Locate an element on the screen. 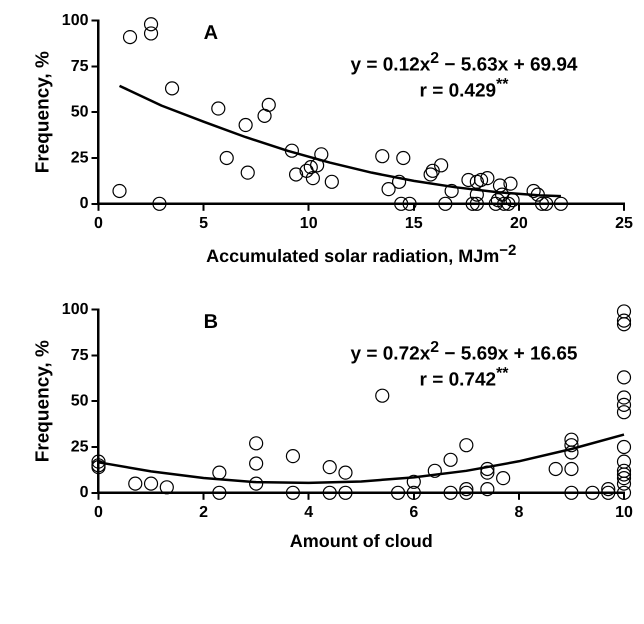 The width and height of the screenshot is (644, 624). y-tick-label: 0 is located at coordinates (84, 203).